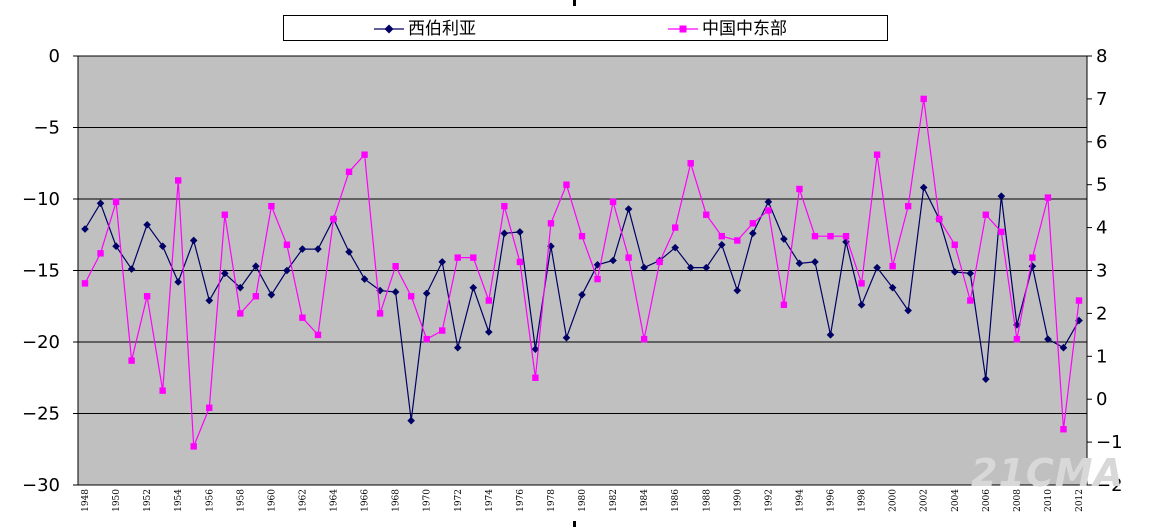 The height and width of the screenshot is (531, 1152). What do you see at coordinates (574, 524) in the screenshot?
I see `bottom-marker` at bounding box center [574, 524].